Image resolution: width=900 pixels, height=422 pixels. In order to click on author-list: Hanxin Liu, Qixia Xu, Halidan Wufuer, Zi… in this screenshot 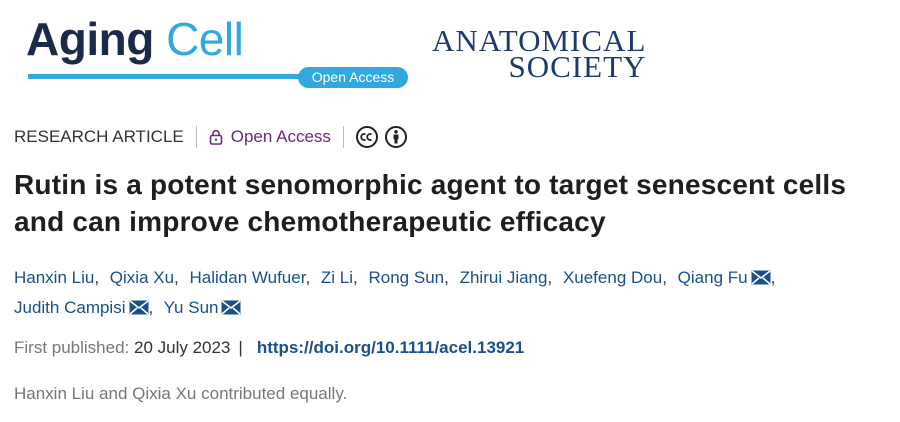, I will do `click(434, 294)`.